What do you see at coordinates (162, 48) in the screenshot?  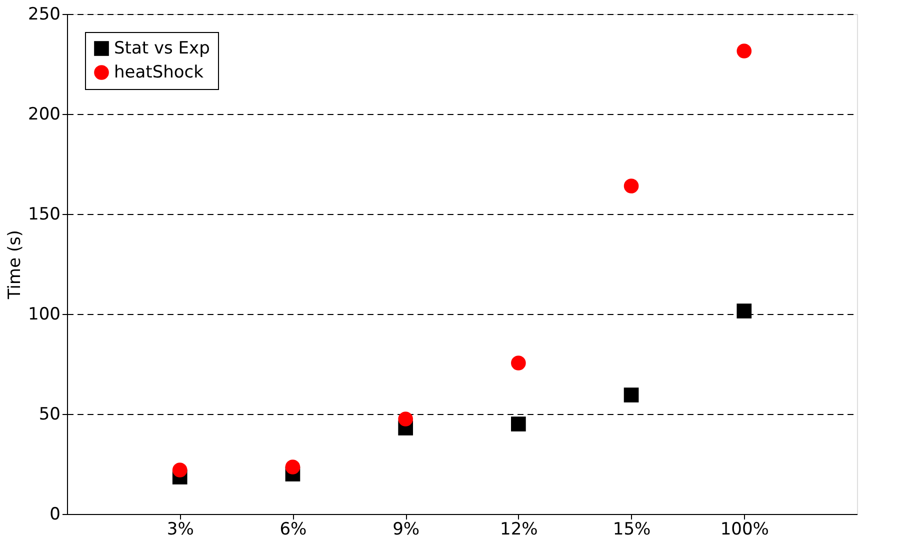 I see `legend-label: Stat vs Exp` at bounding box center [162, 48].